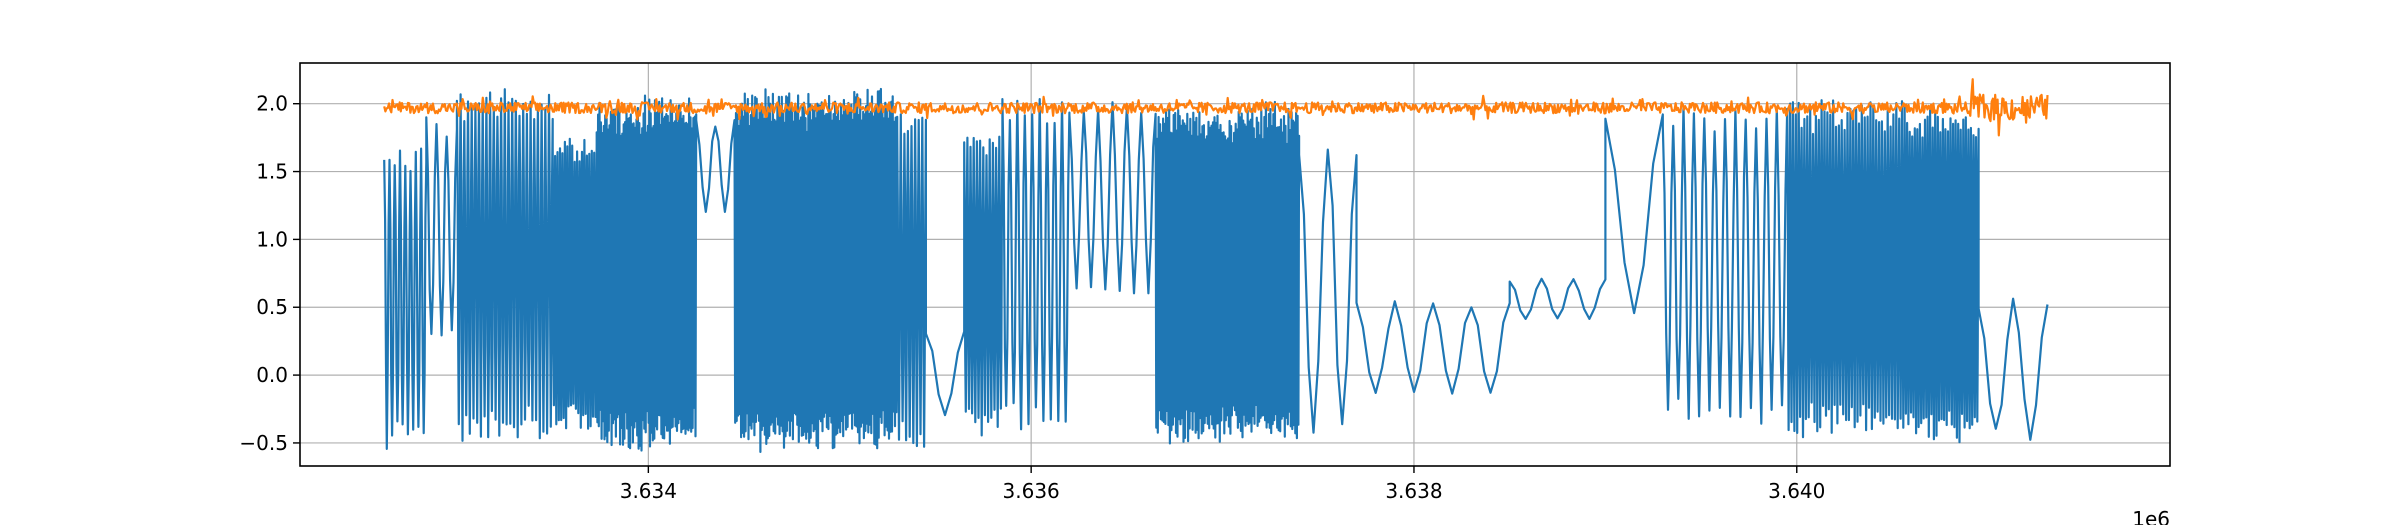 The width and height of the screenshot is (2400, 525). I want to click on series-line-orange, so click(1216, 107).